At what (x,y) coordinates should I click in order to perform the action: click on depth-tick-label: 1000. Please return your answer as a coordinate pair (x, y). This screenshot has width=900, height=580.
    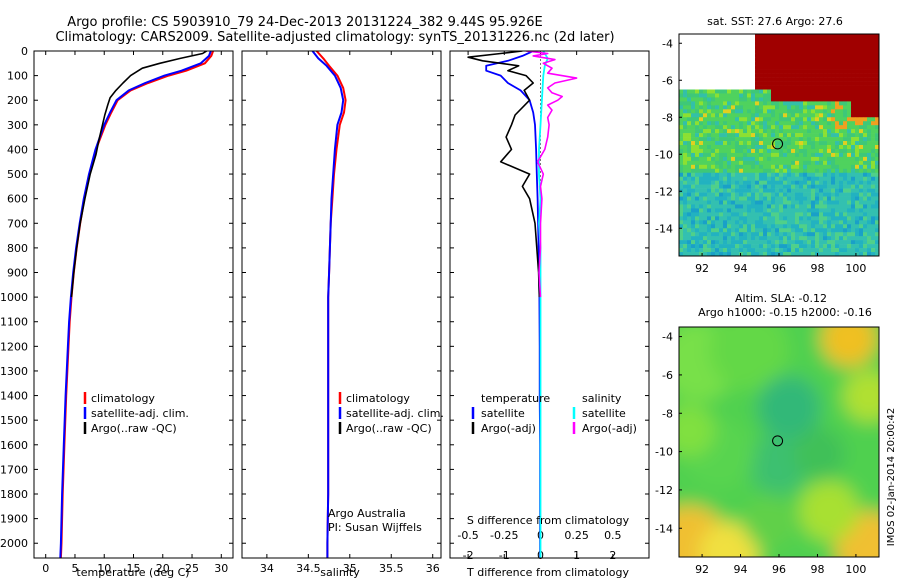
    Looking at the image, I should click on (14, 297).